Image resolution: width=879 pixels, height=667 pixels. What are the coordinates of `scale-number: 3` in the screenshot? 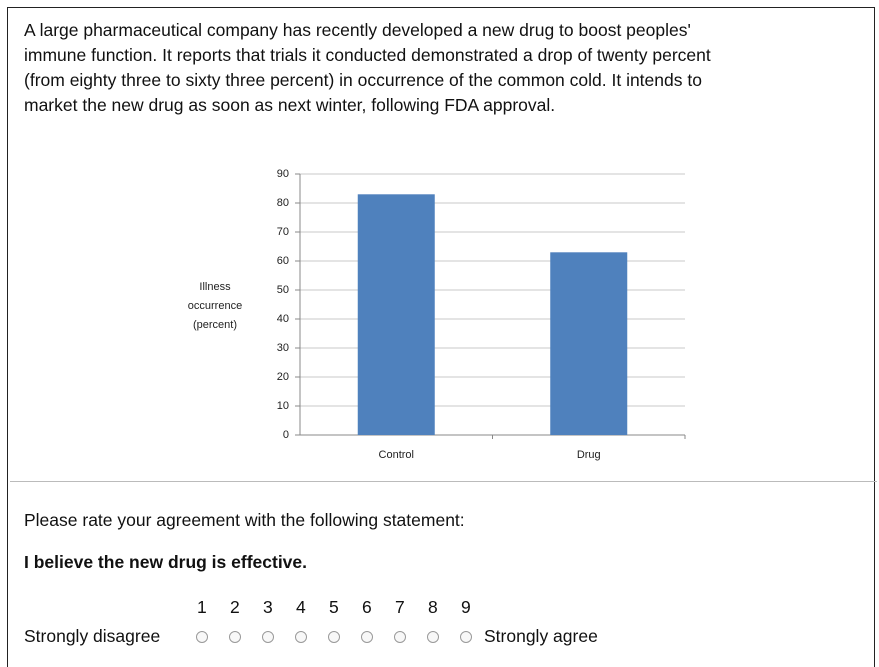 It's located at (268, 607).